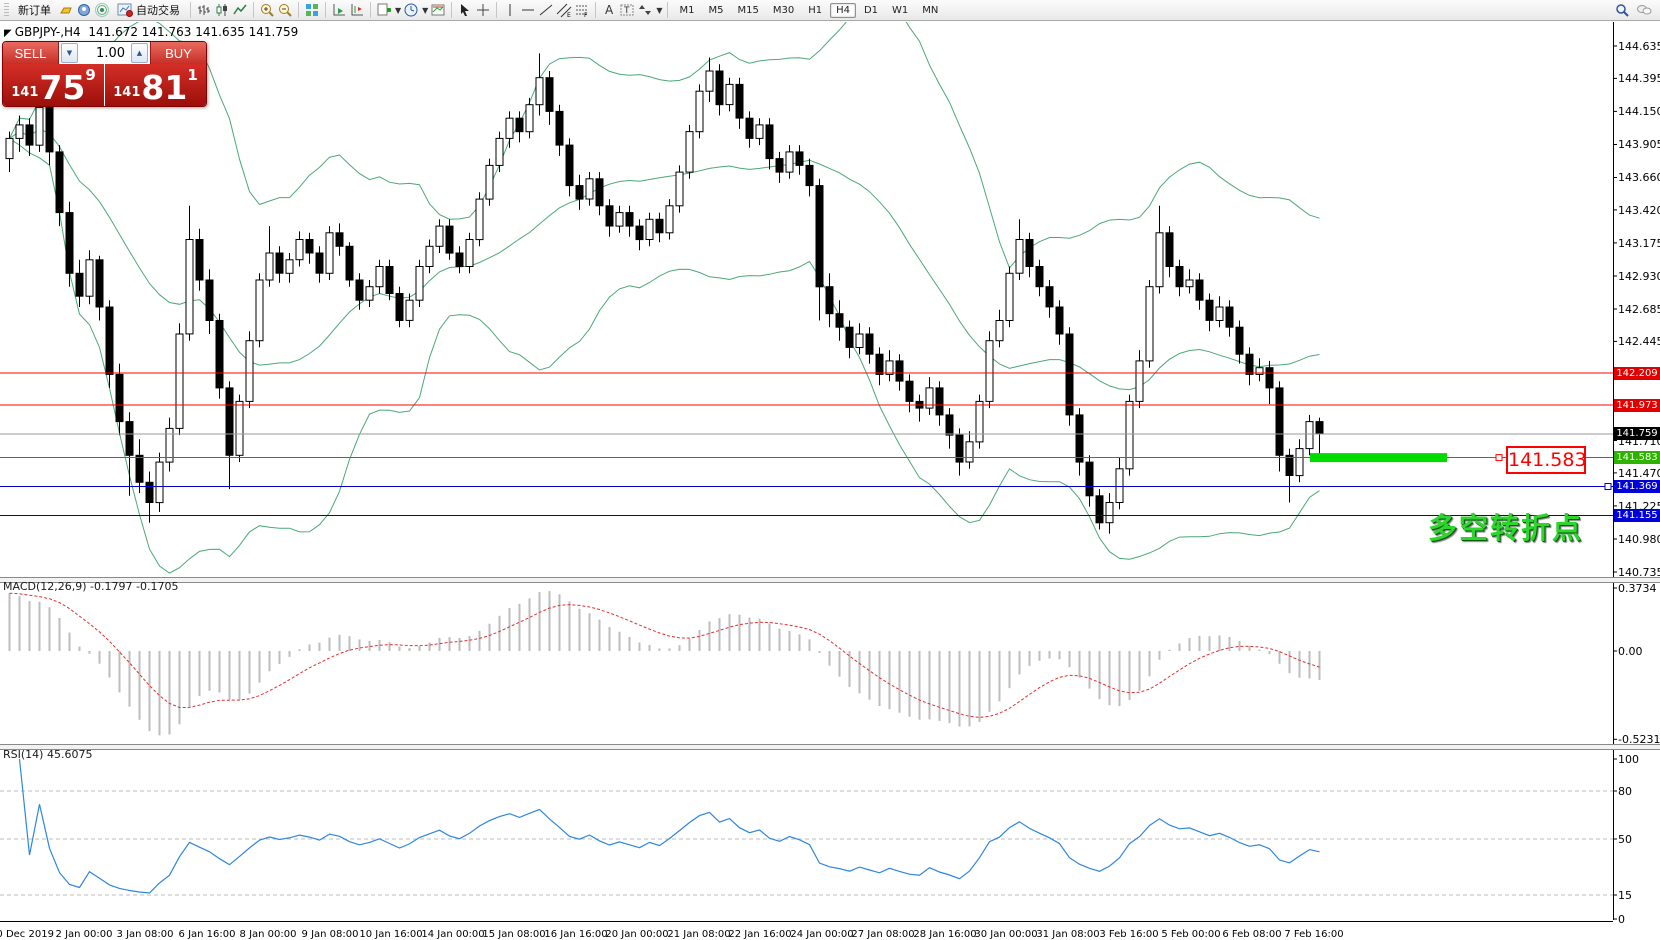 The height and width of the screenshot is (940, 1660). Describe the element at coordinates (830, 580) in the screenshot. I see `pane-divider-macd` at that location.